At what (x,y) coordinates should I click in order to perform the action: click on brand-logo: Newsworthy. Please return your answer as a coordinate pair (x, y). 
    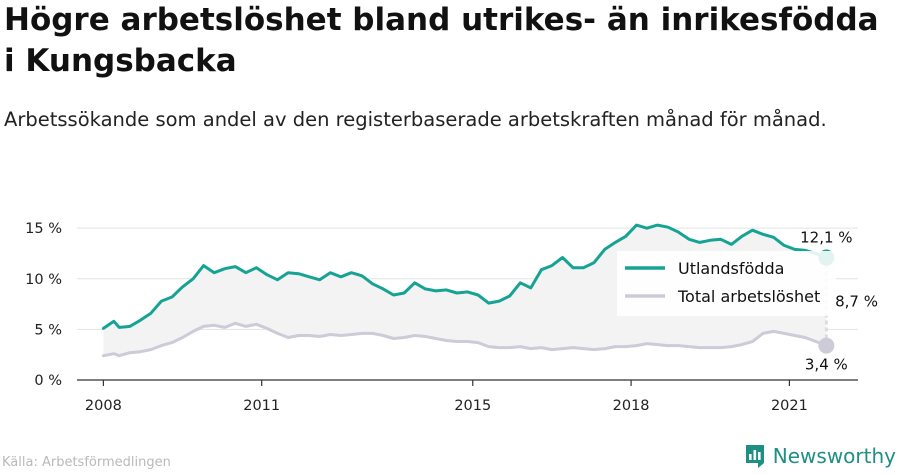
    Looking at the image, I should click on (820, 456).